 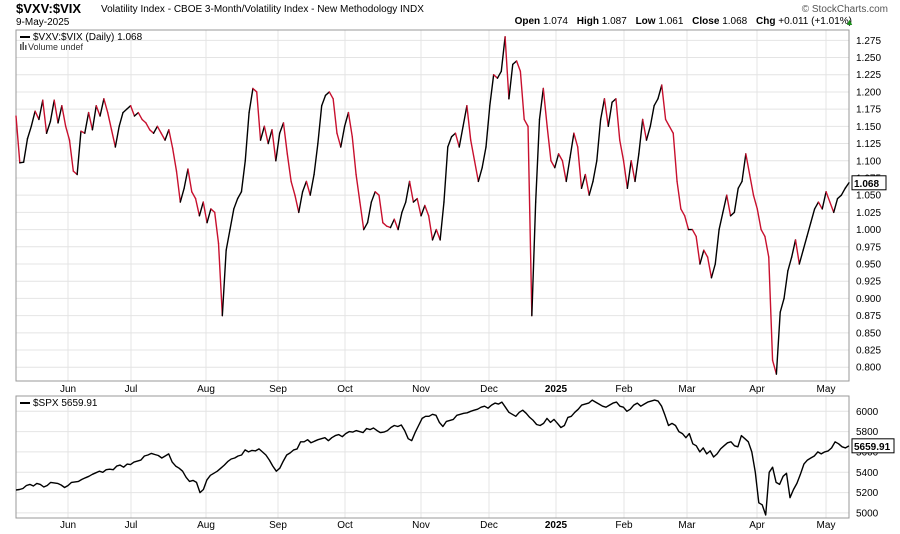 I want to click on y-tick-label: 1.050, so click(x=868, y=196).